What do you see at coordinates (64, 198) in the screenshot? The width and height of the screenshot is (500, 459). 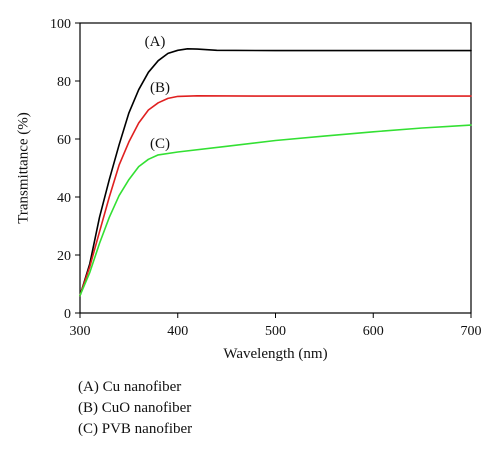 I see `y-tick-label: 40` at bounding box center [64, 198].